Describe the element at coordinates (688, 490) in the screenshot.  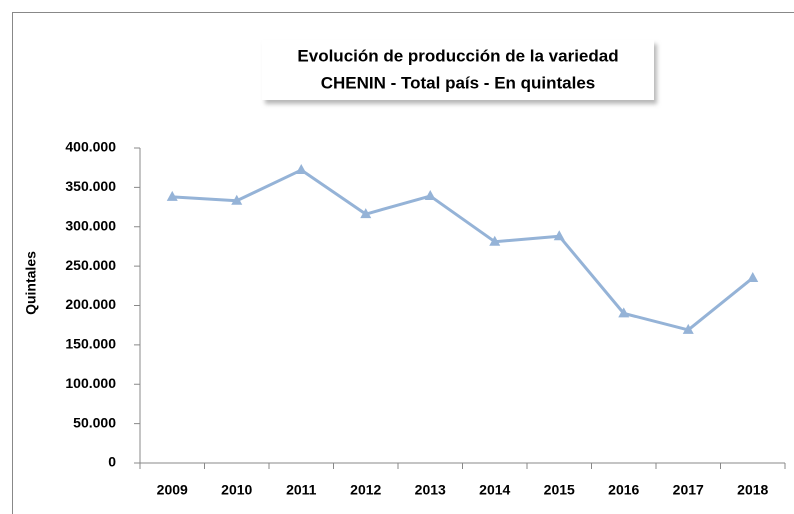
I see `x-tick-label: 2017` at that location.